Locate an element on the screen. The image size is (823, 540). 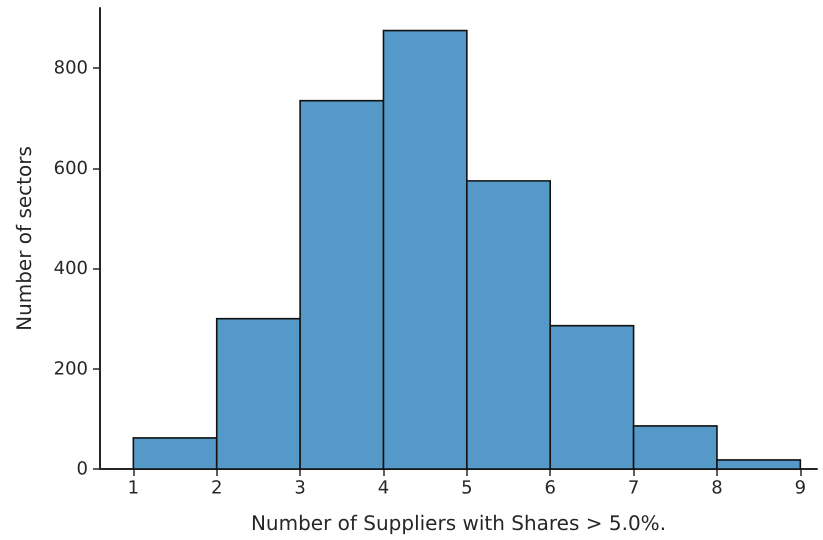
y-axis-title: Number of sectors is located at coordinates (24, 238).